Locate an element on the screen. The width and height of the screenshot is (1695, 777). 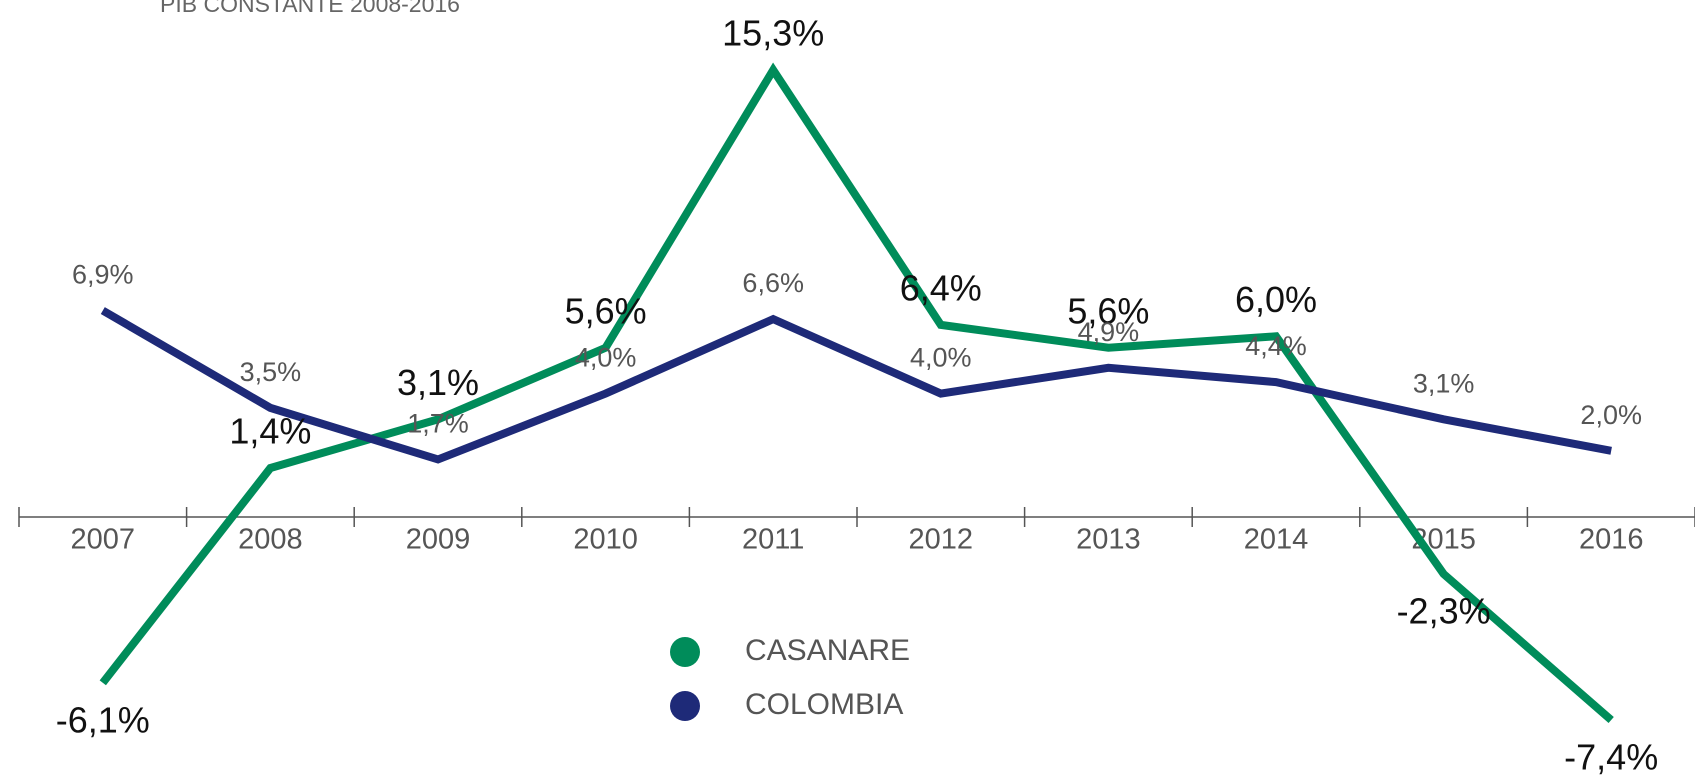
data-label: 4,9% is located at coordinates (1109, 332).